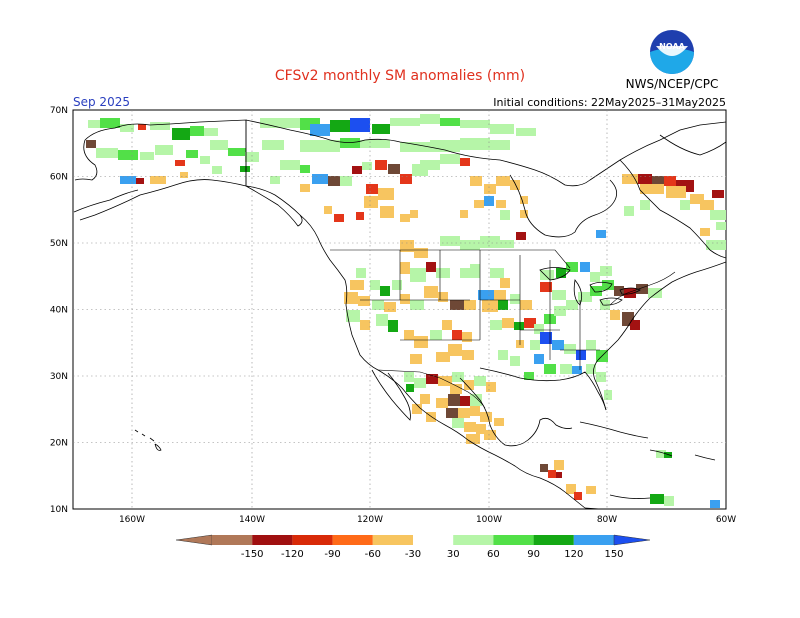 The image size is (800, 618). I want to click on longitude-labels: 160W 140W 120W 100W 80W 60W, so click(427, 520).